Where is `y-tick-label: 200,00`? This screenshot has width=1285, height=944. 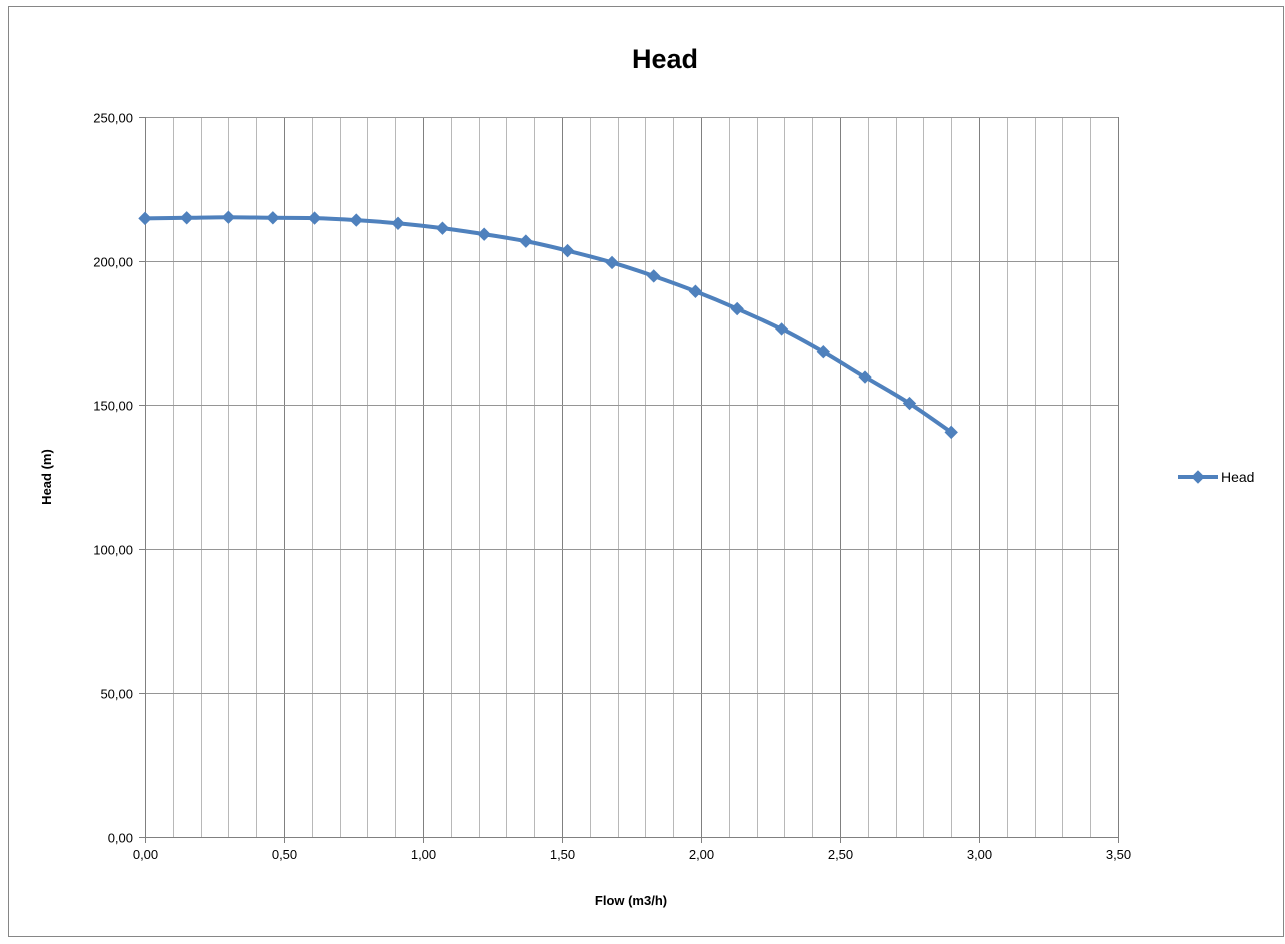
y-tick-label: 200,00 is located at coordinates (113, 262).